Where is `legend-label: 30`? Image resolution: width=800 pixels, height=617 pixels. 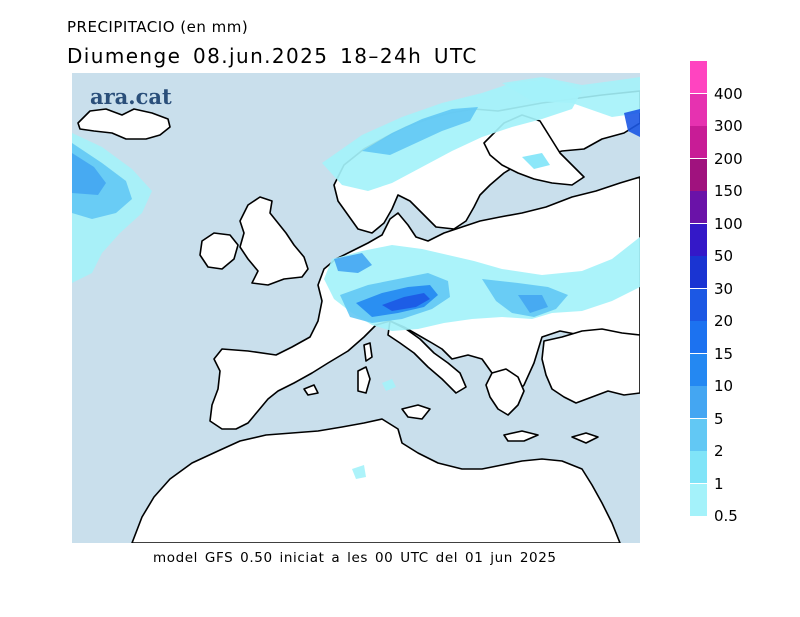 legend-label: 30 is located at coordinates (724, 288).